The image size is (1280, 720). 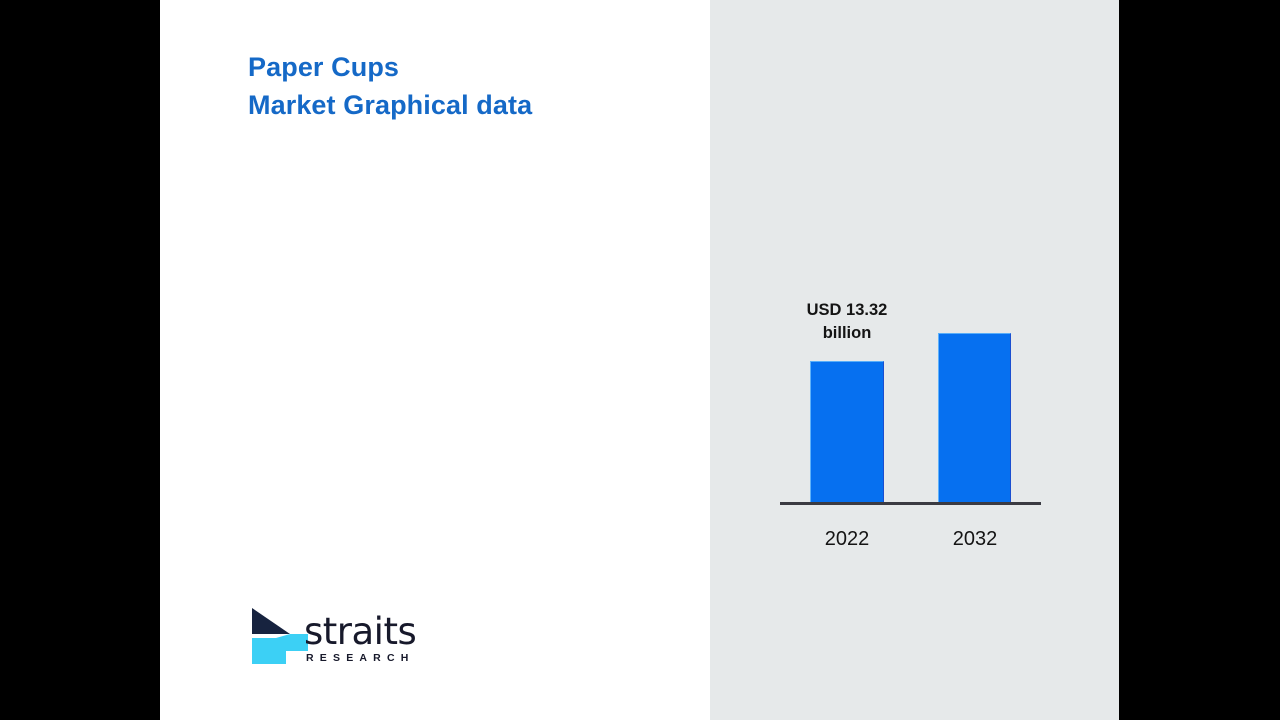 What do you see at coordinates (80, 360) in the screenshot?
I see `letterbox-left` at bounding box center [80, 360].